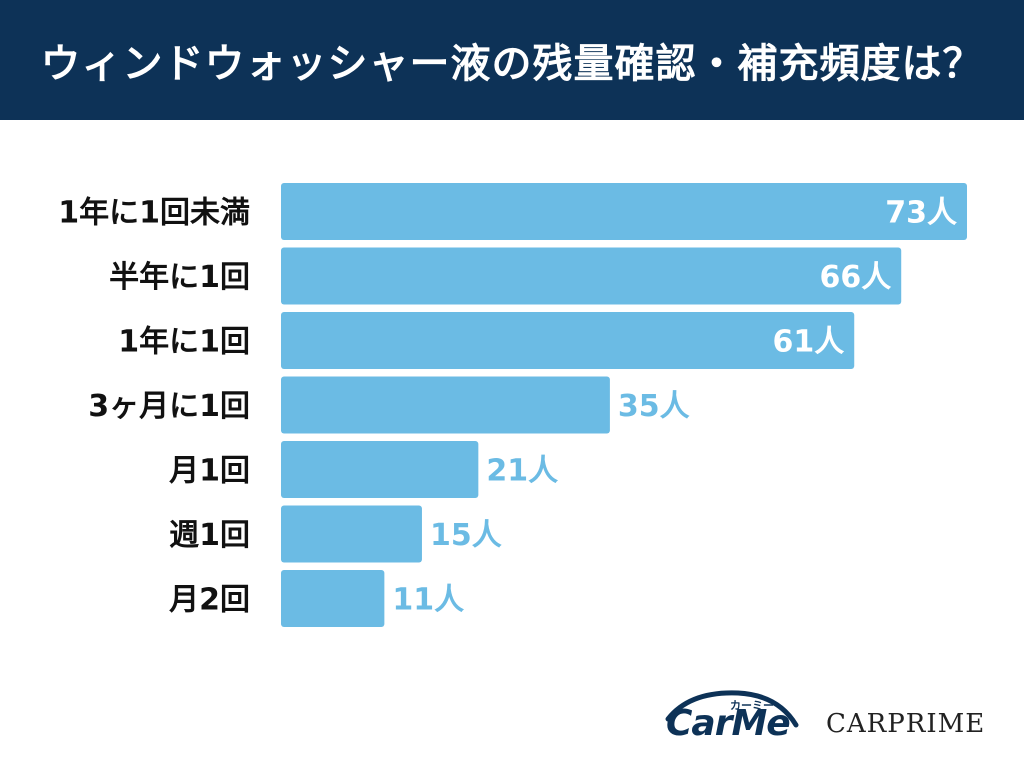  I want to click on category-label: 1年に1回, so click(184, 342).